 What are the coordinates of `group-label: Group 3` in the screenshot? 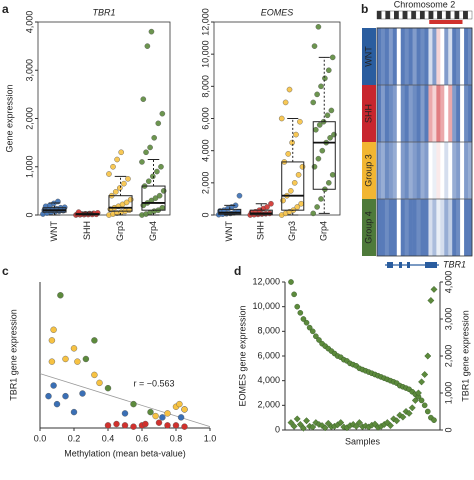 It's located at (368, 170).